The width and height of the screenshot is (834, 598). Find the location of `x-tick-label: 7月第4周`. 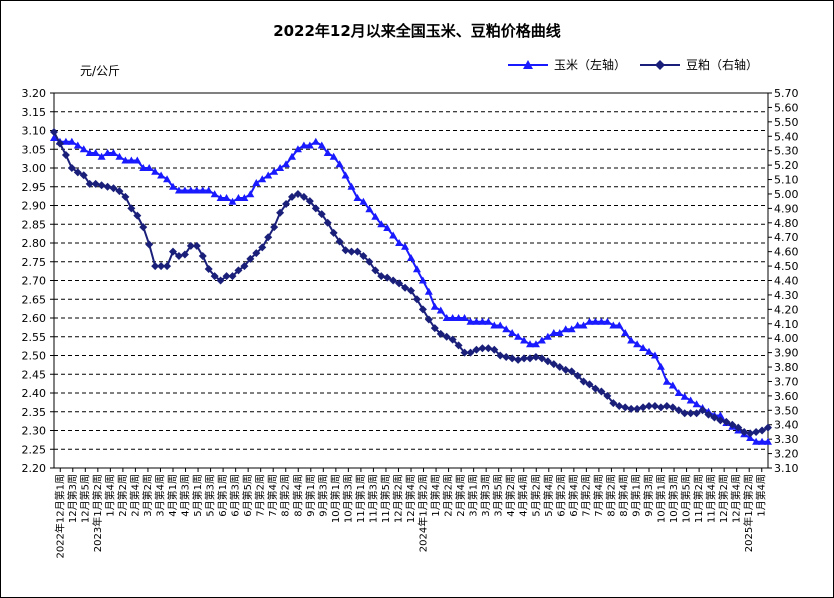

x-tick-label: 7月第4周 is located at coordinates (598, 495).